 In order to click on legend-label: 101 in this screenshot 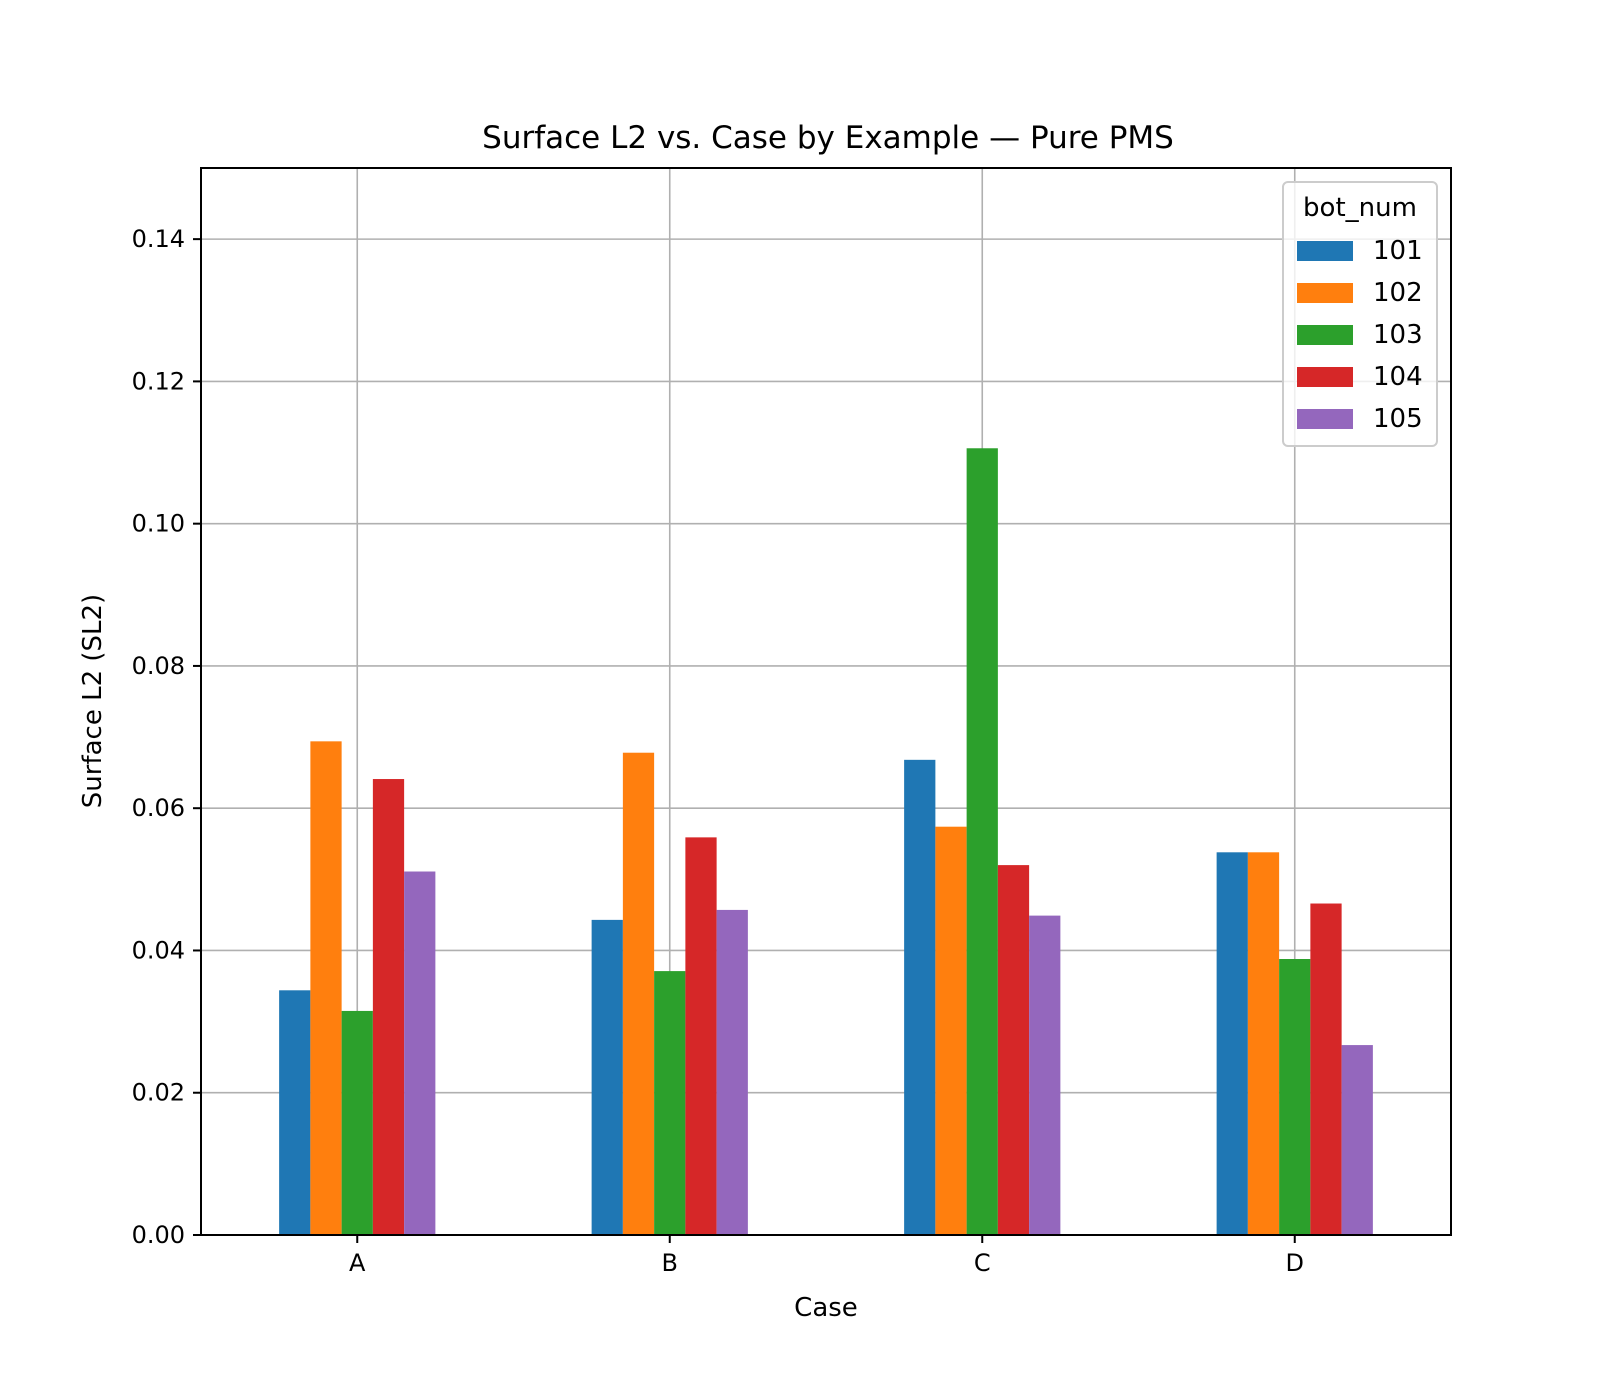, I will do `click(1398, 251)`.